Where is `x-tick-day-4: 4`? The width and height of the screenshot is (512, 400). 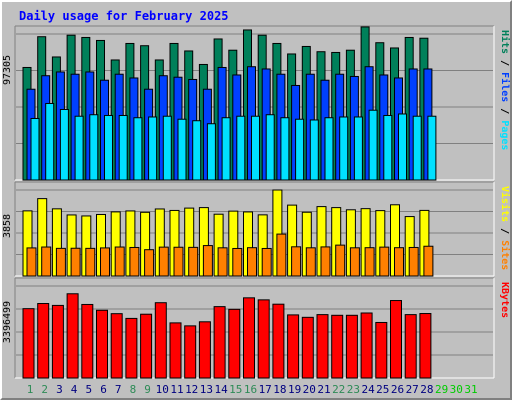
x-tick-day-4: 4 is located at coordinates (74, 389).